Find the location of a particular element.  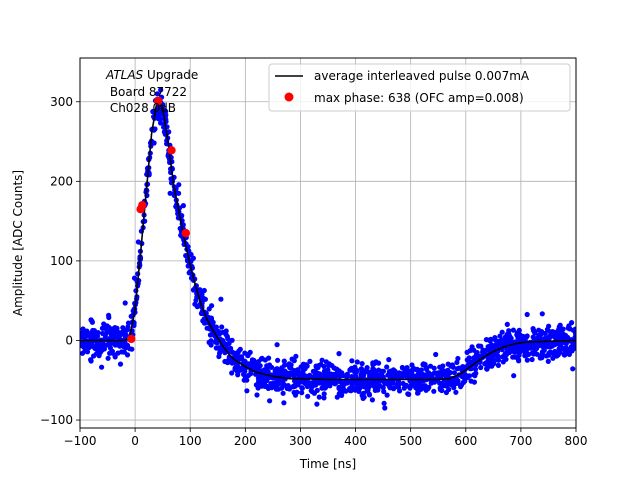

annotation-channel: Ch028 0dB is located at coordinates (141, 108).